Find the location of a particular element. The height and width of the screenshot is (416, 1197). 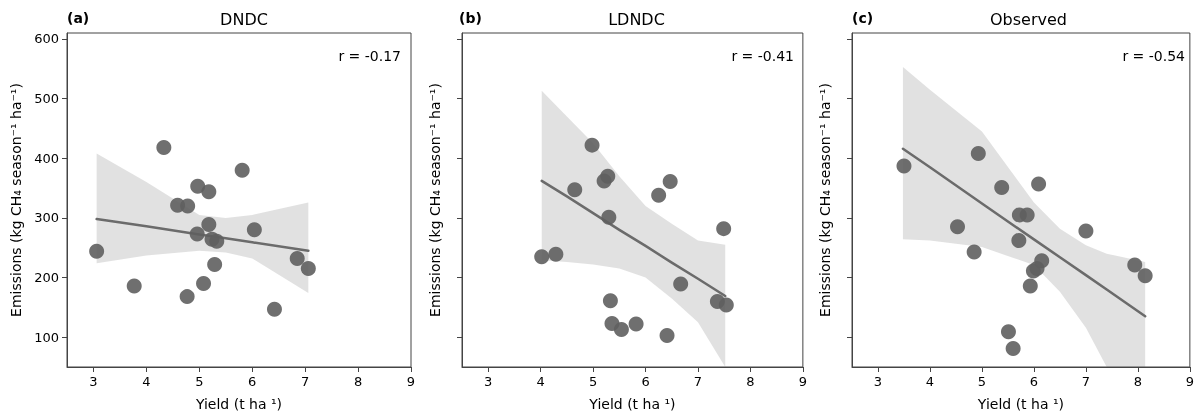

y-tick-label: 600 is located at coordinates (46, 39).